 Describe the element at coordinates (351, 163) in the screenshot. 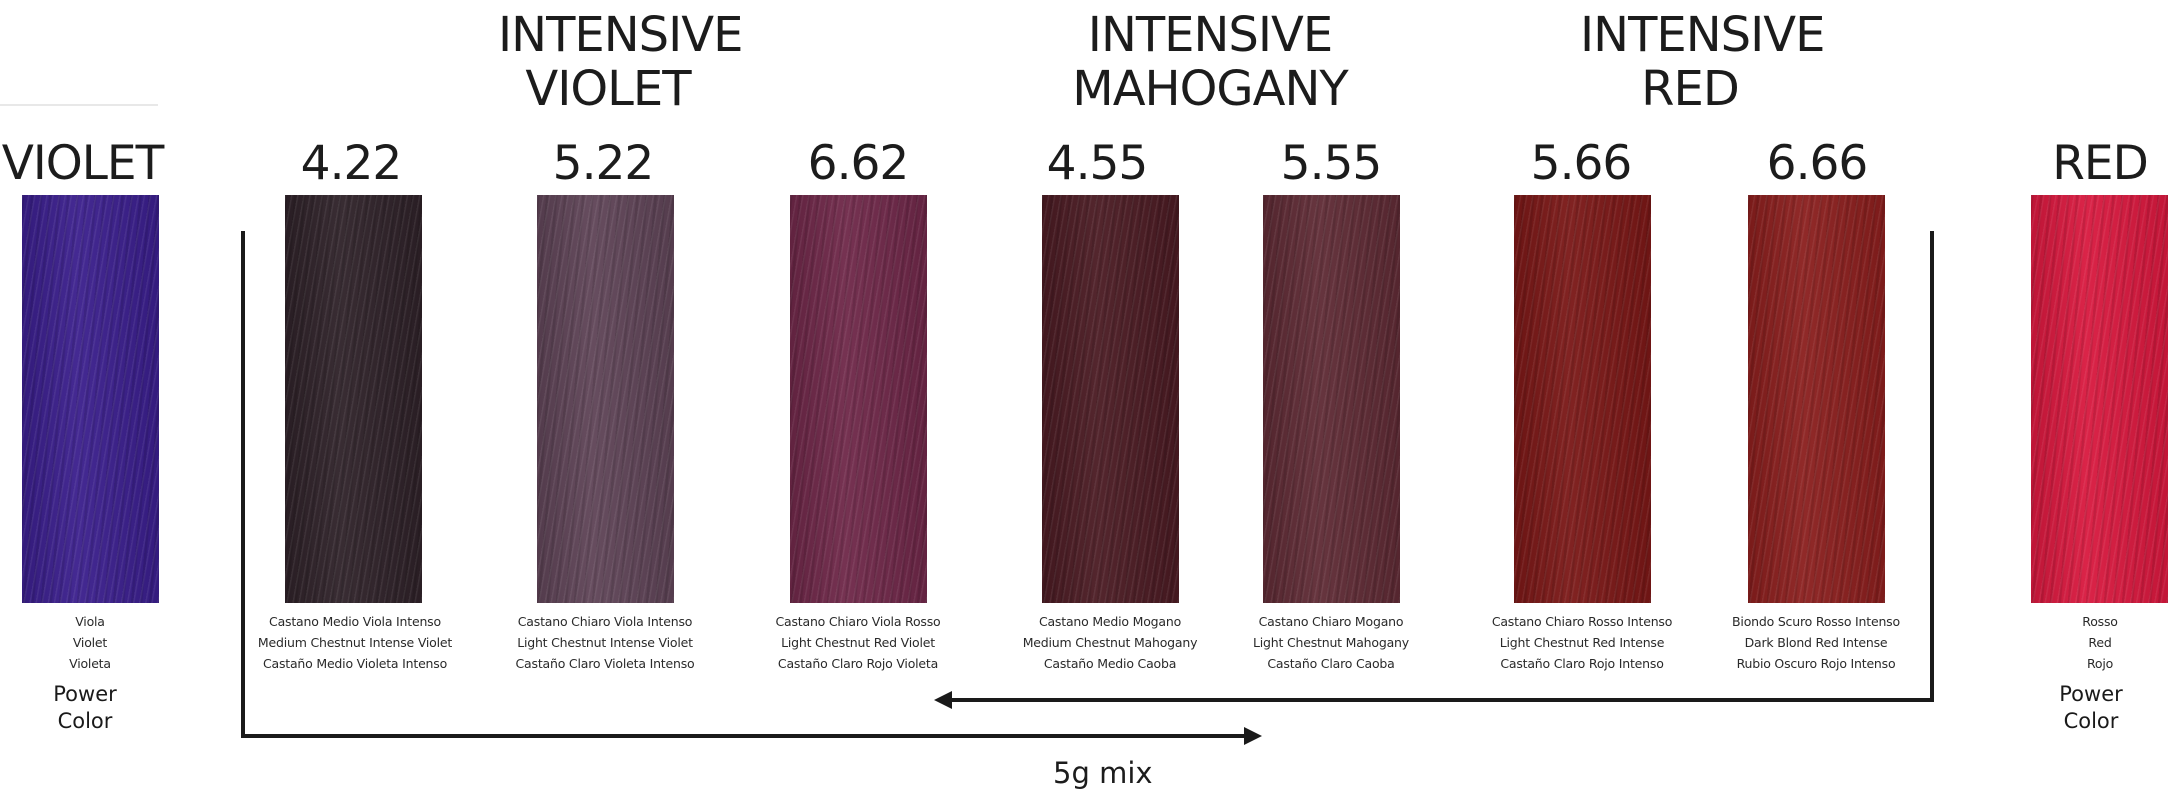

I see `swatch-code-4-22: 4.22` at that location.